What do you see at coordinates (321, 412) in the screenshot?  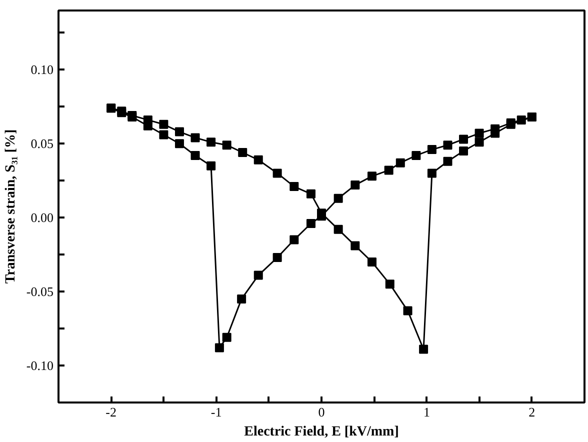 I see `x-tick-label: 0` at bounding box center [321, 412].